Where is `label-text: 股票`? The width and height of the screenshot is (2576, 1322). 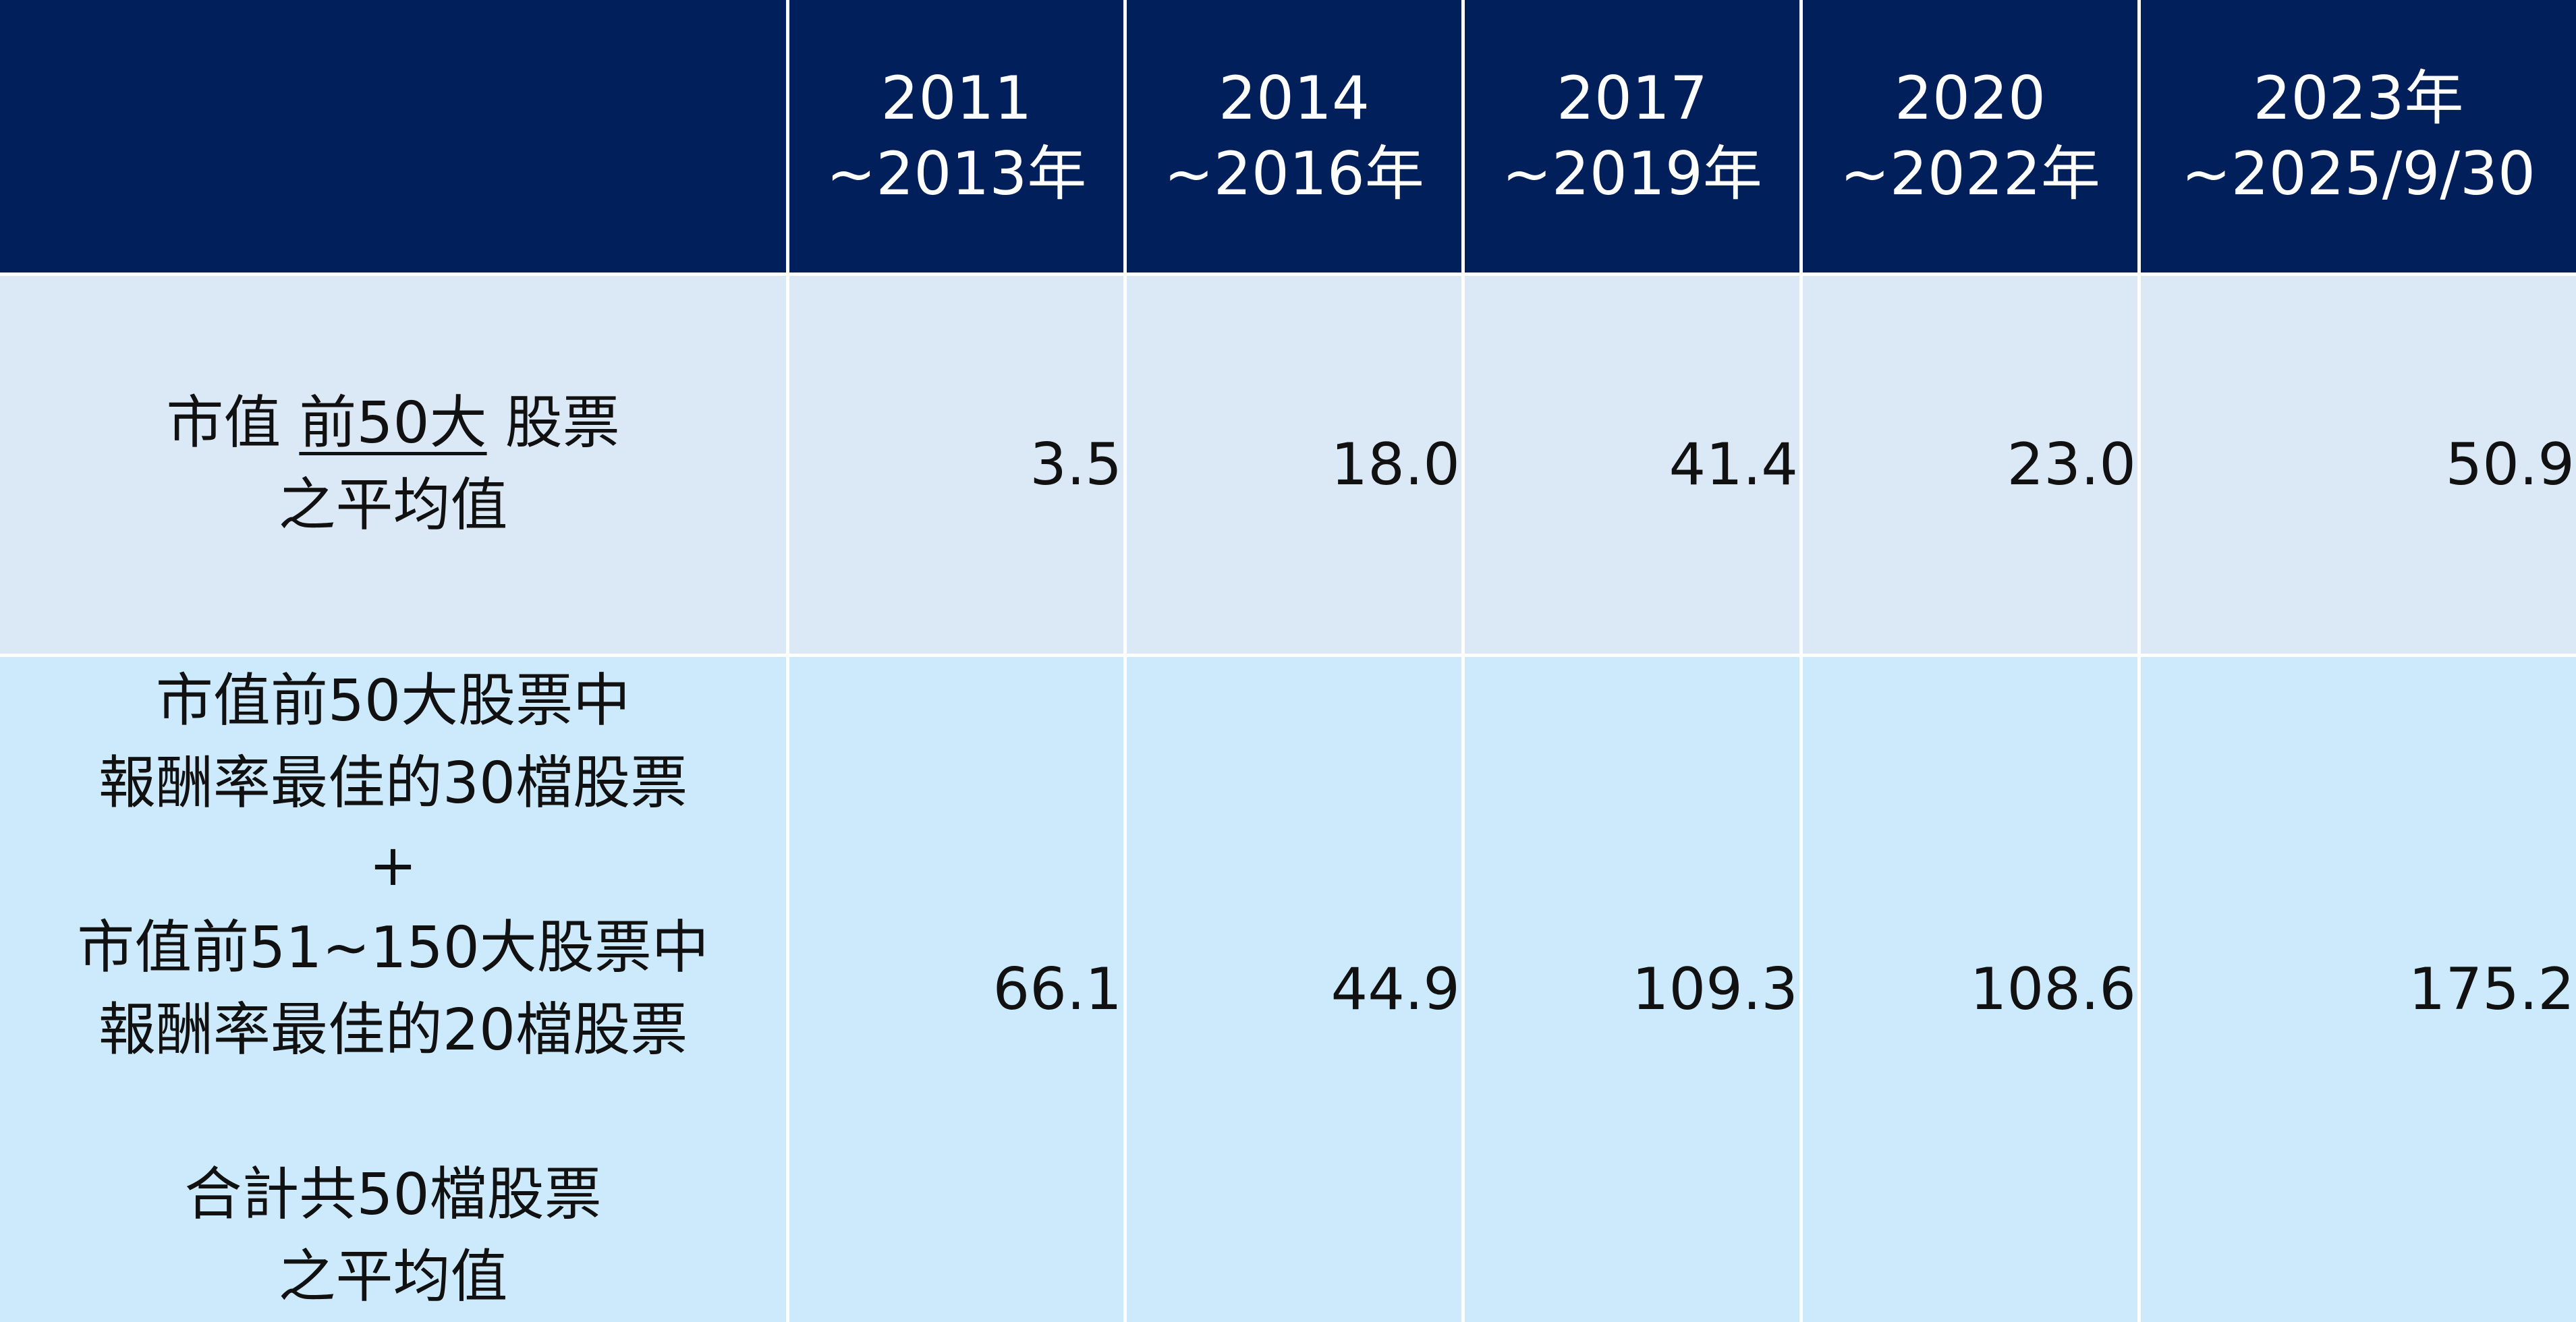
label-text: 股票 is located at coordinates (553, 423).